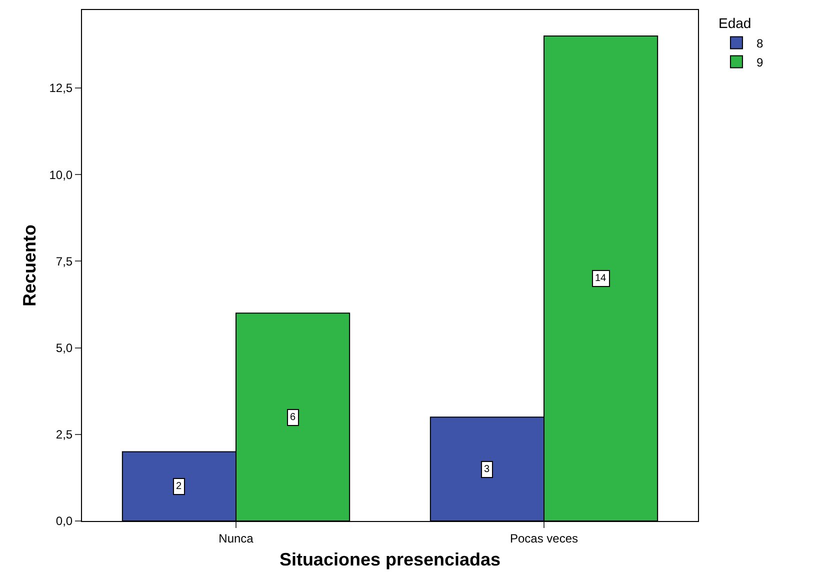 The height and width of the screenshot is (586, 836). What do you see at coordinates (544, 538) in the screenshot?
I see `x-tick-label: Pocas veces` at bounding box center [544, 538].